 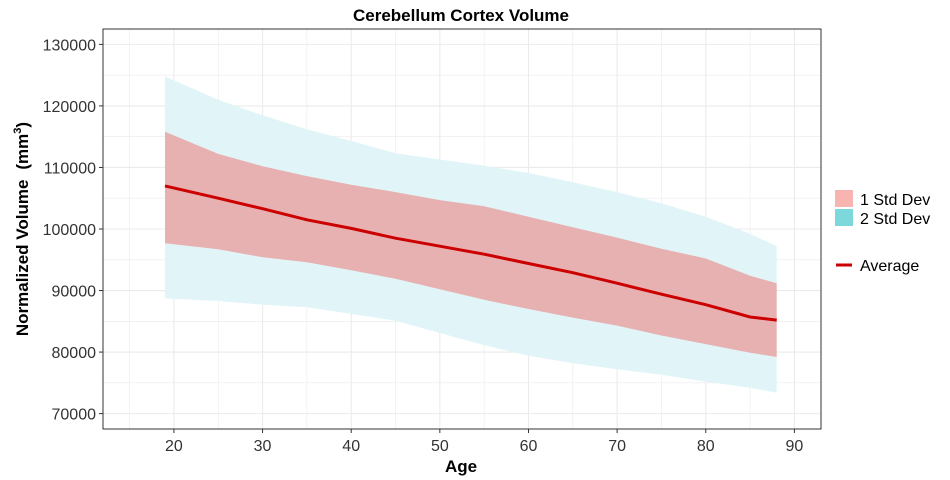 What do you see at coordinates (882, 232) in the screenshot?
I see `legend: 1 Std Dev 2 Std Dev Average` at bounding box center [882, 232].